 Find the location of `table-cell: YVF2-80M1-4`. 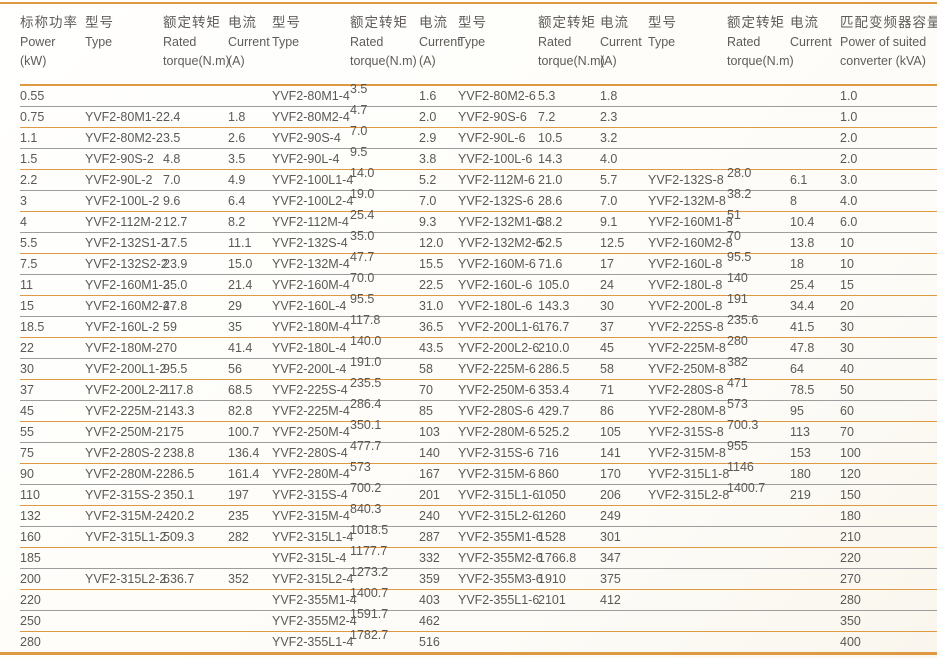

table-cell: YVF2-80M1-4 is located at coordinates (311, 96).